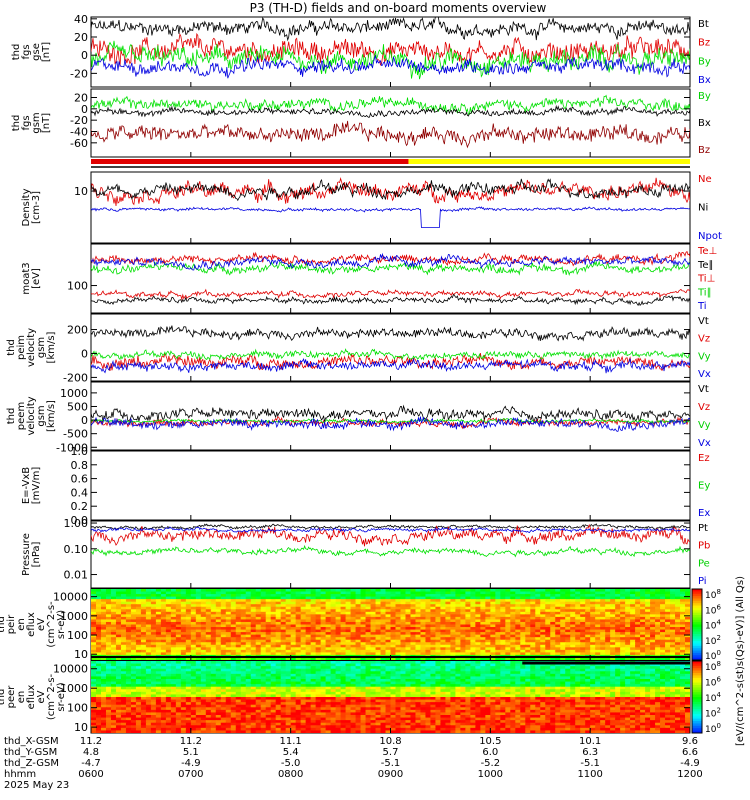  I want to click on colorbar-step, so click(697, 612).